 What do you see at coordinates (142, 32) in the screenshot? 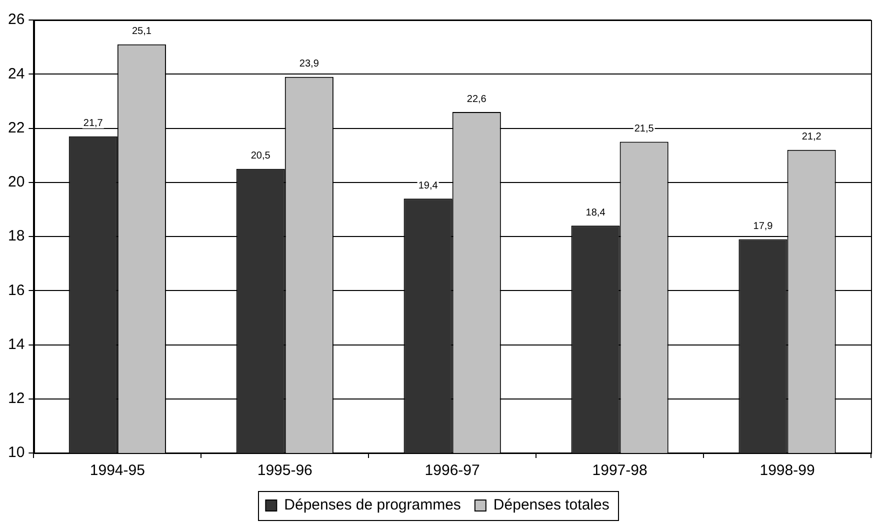
I see `data-label: 25,1` at bounding box center [142, 32].